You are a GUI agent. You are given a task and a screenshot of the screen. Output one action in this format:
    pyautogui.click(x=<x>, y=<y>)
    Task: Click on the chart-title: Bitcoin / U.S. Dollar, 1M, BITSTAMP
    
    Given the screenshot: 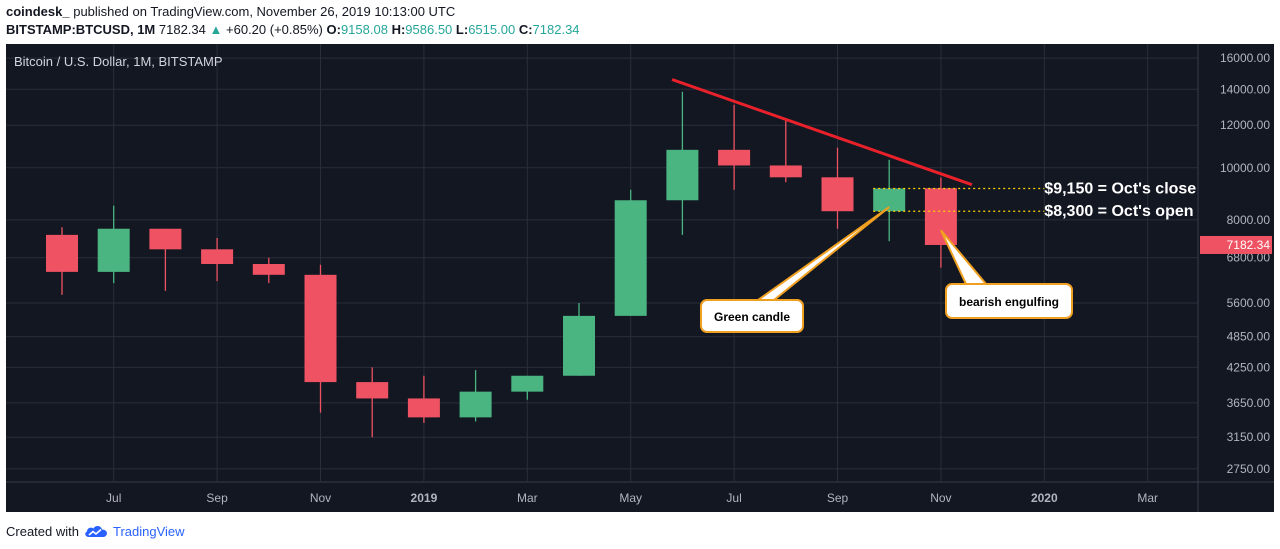 What is the action you would take?
    pyautogui.click(x=118, y=61)
    